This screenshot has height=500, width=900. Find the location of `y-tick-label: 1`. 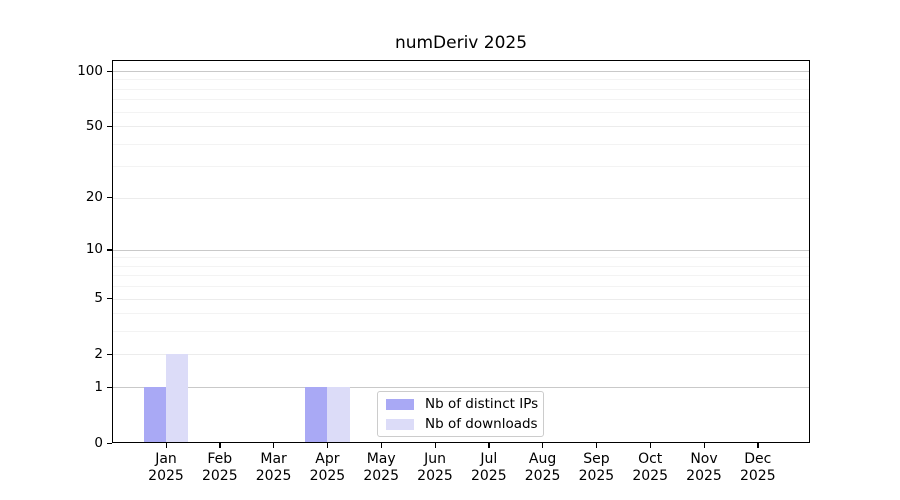

y-tick-label: 1 is located at coordinates (98, 386).